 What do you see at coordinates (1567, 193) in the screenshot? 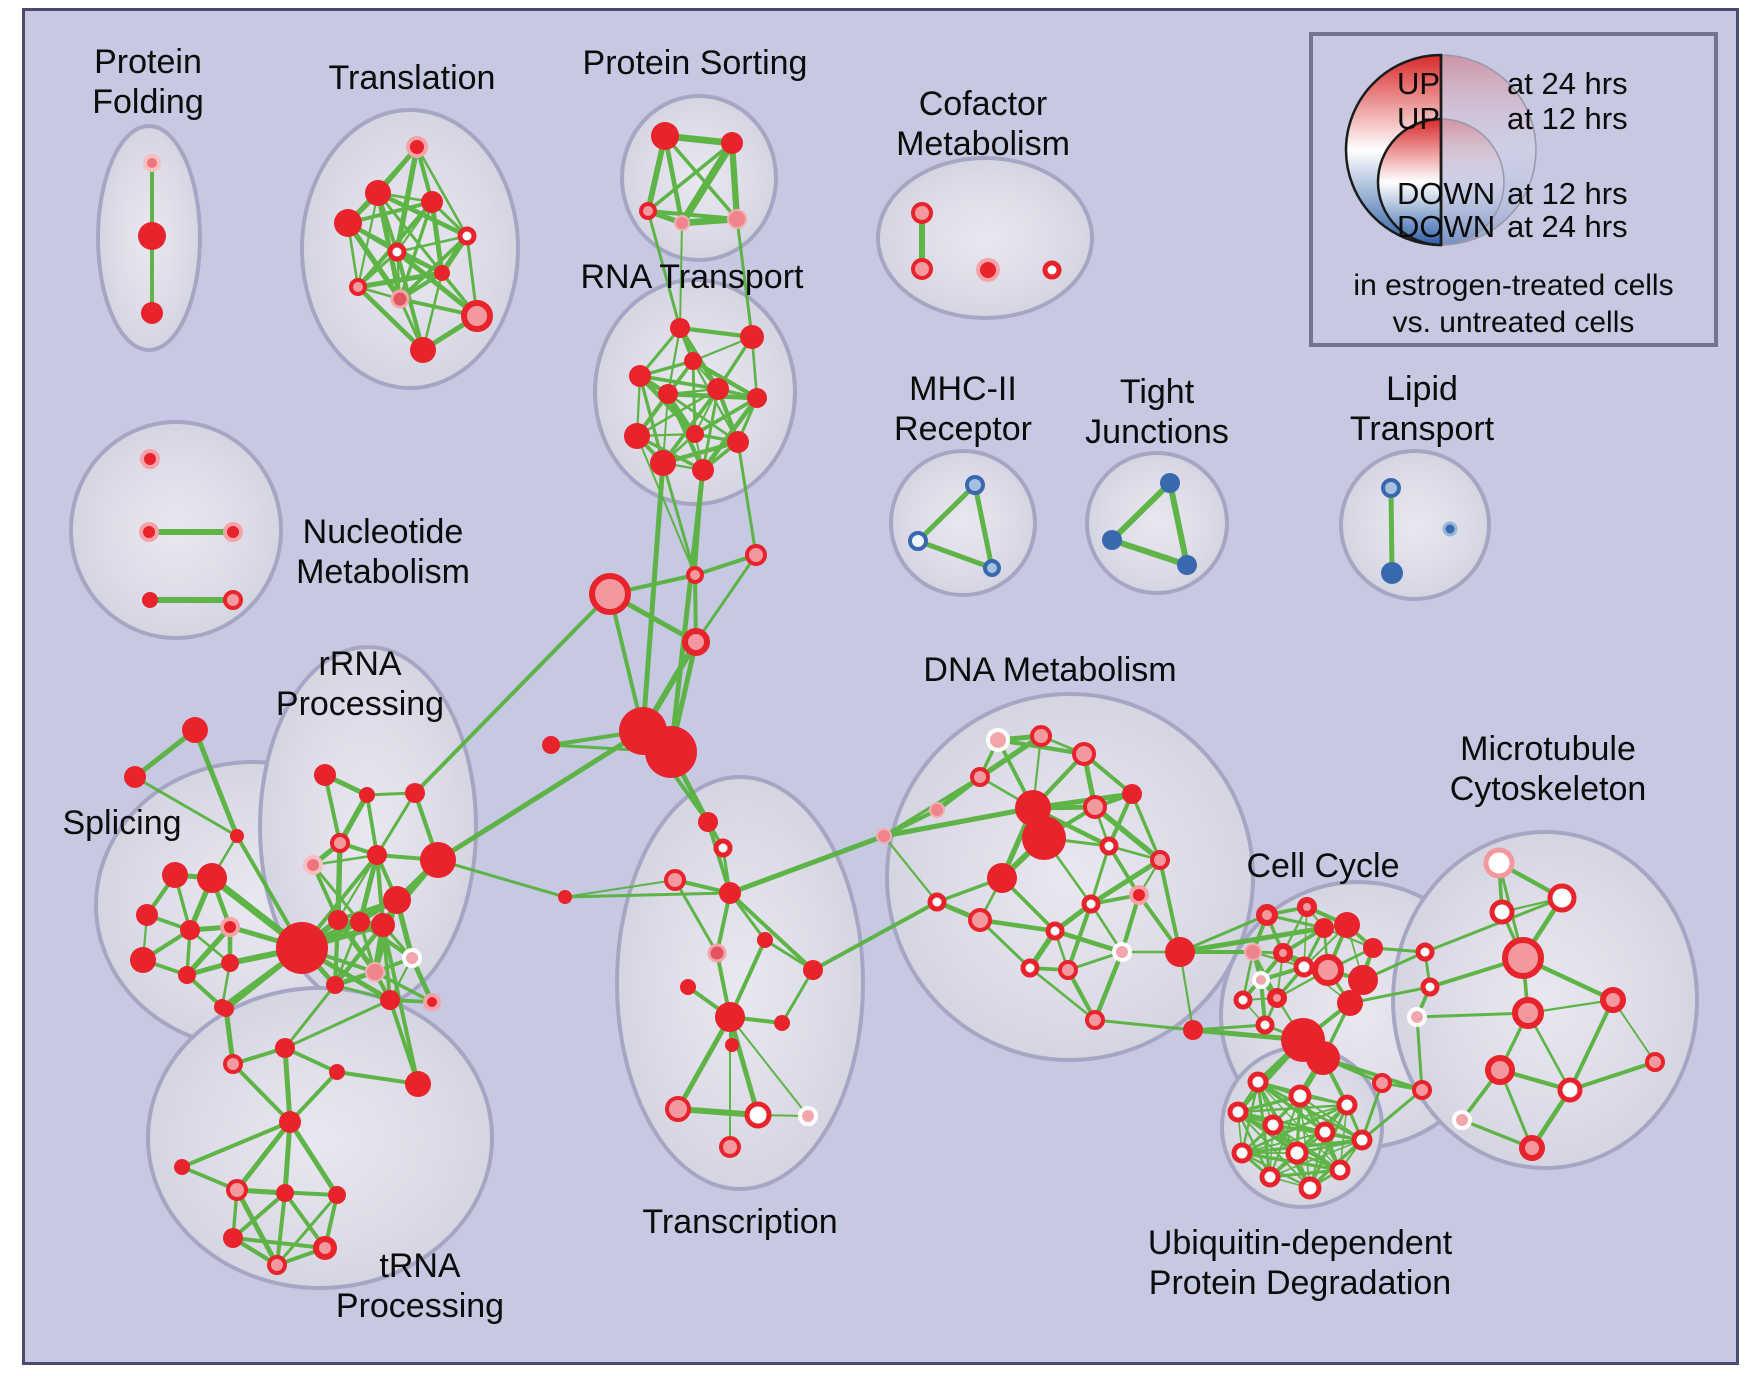
I see `legend-time-down12: at 12 hrs` at bounding box center [1567, 193].